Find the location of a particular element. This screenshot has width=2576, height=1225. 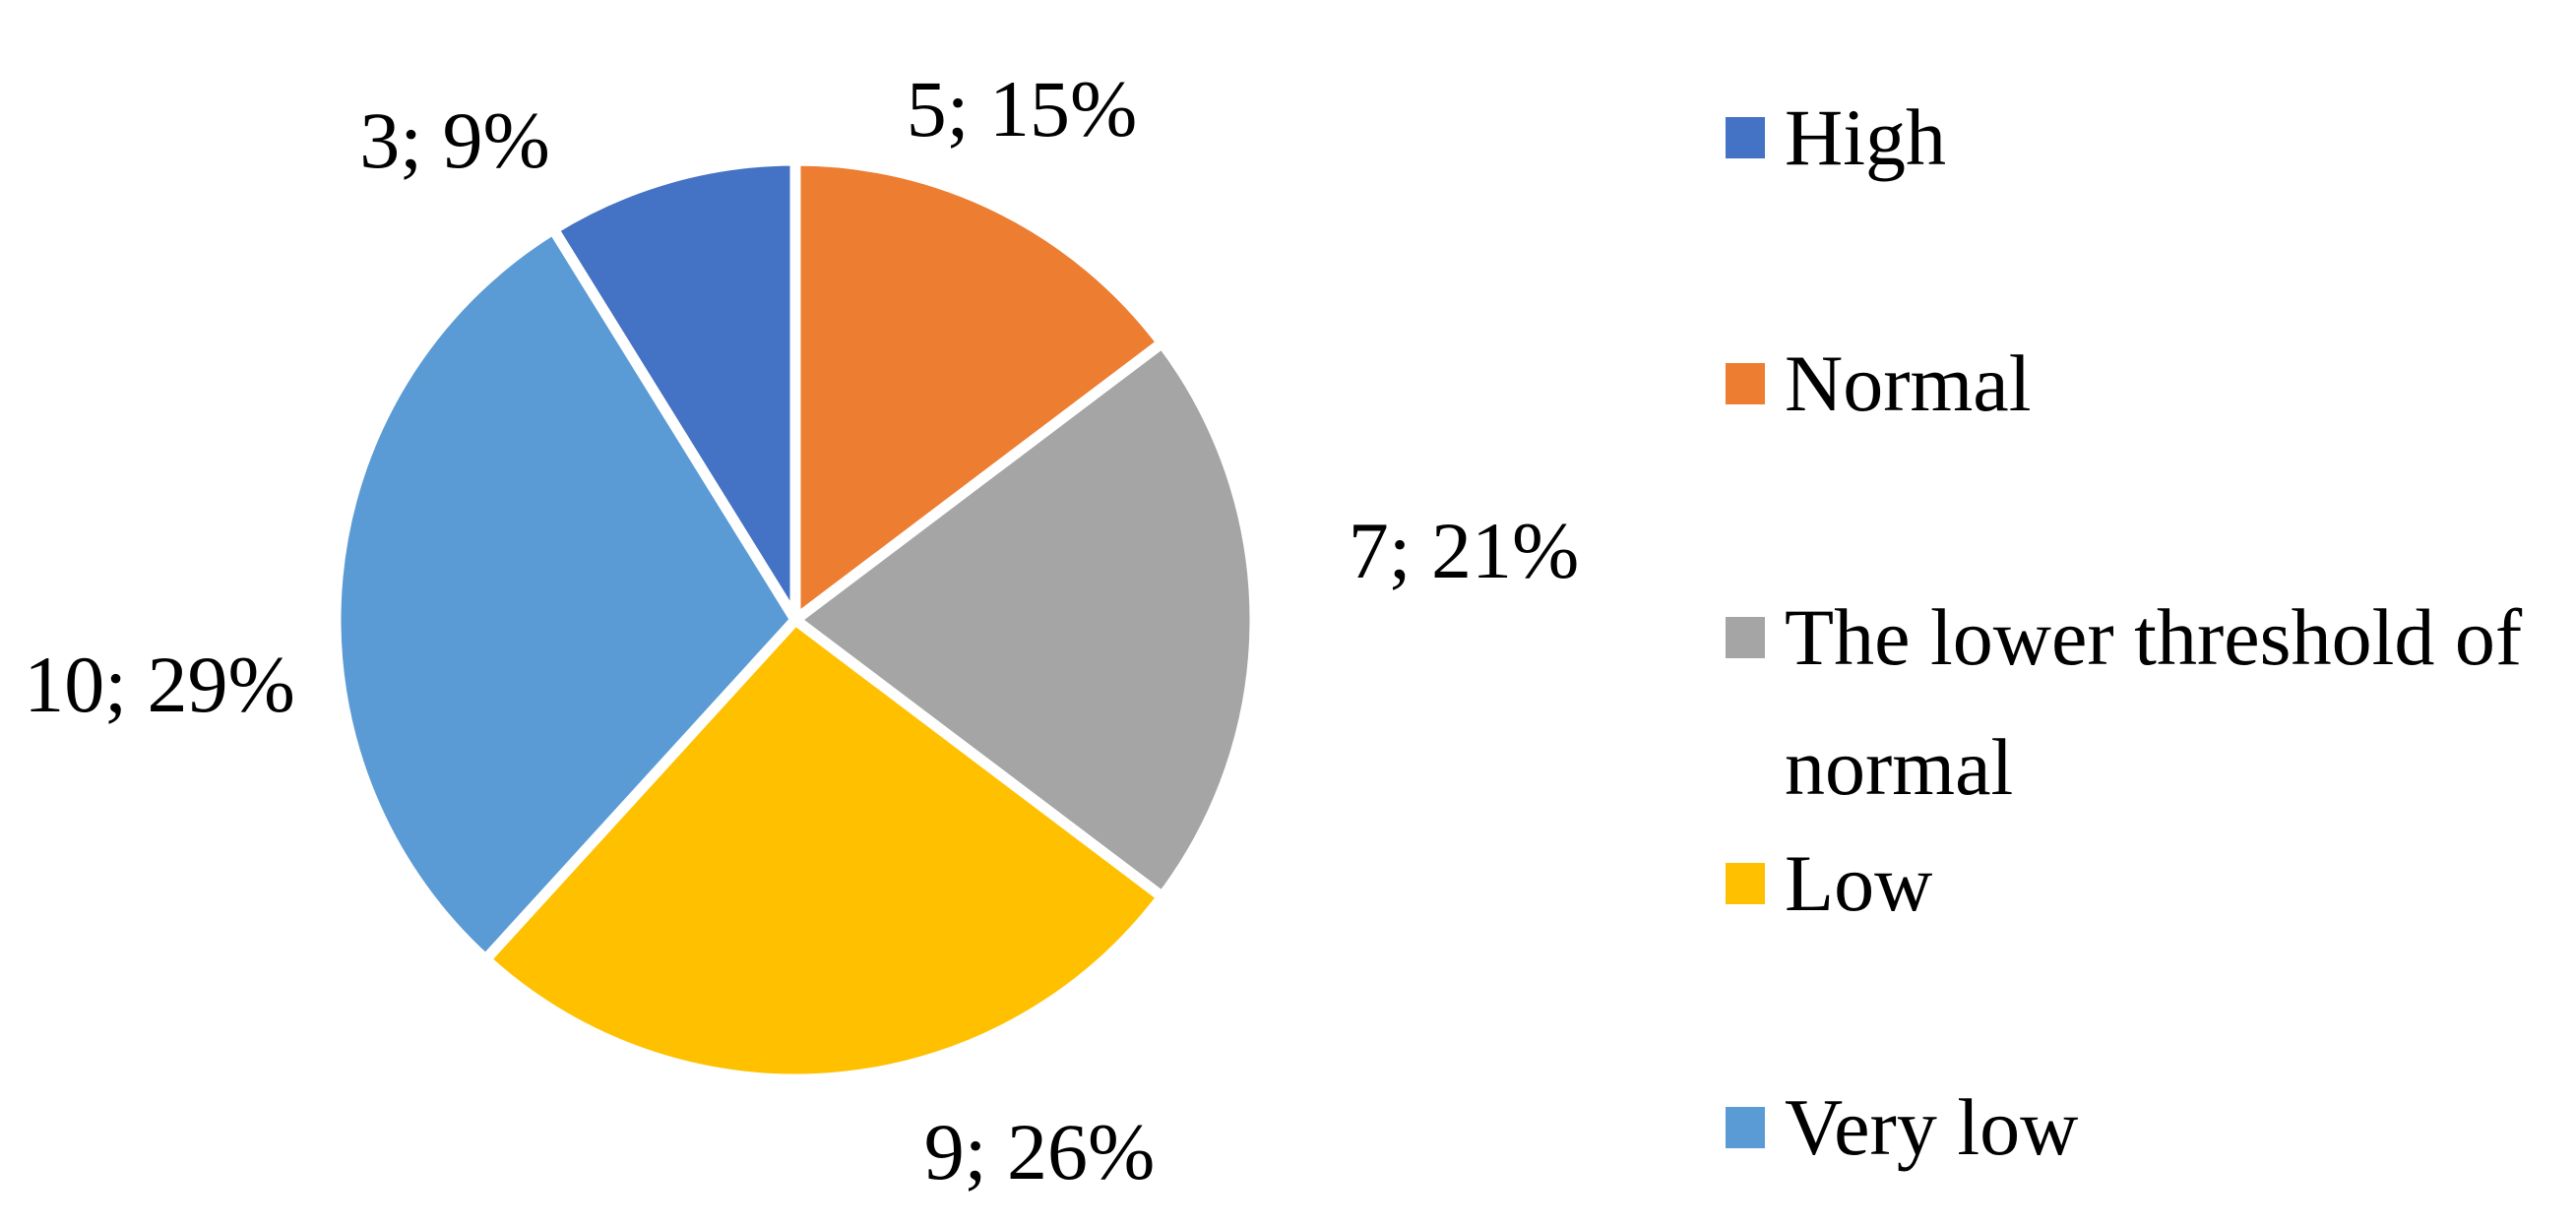

pie-slice-high is located at coordinates (674, 390).